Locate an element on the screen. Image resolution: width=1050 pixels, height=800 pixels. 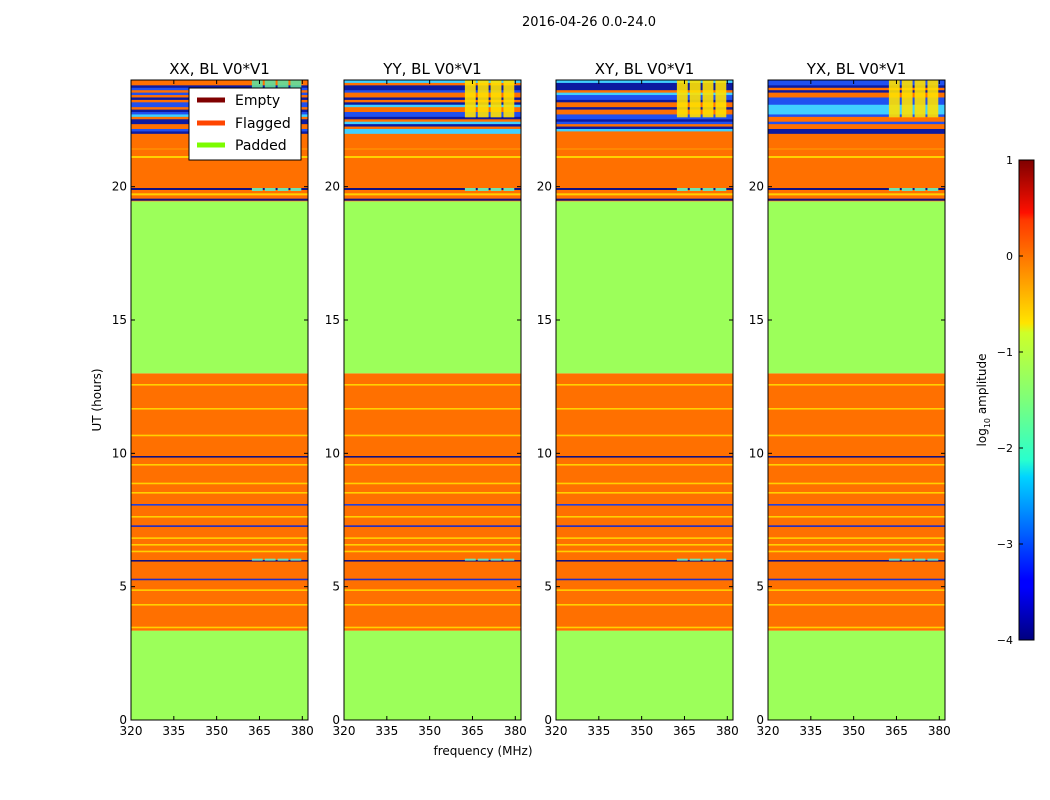
panel-title: XY, BL V0*V1 is located at coordinates (645, 69).